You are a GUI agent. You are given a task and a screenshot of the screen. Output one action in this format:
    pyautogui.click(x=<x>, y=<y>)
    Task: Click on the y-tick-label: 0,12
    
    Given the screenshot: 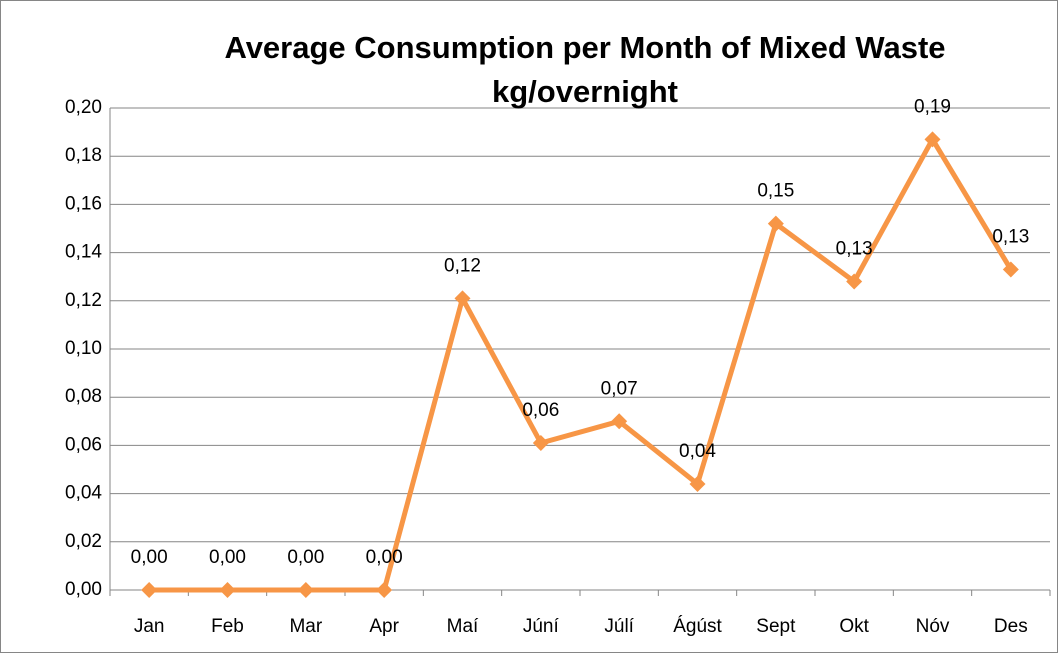 What is the action you would take?
    pyautogui.click(x=83, y=300)
    